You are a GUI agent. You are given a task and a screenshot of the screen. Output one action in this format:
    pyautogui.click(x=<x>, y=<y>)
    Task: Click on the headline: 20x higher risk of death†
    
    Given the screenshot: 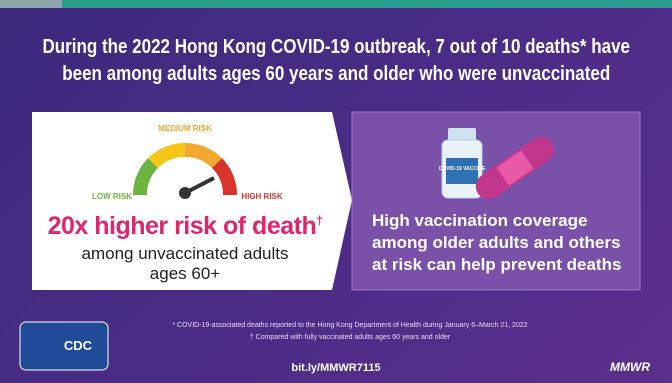 What is the action you would take?
    pyautogui.click(x=185, y=226)
    